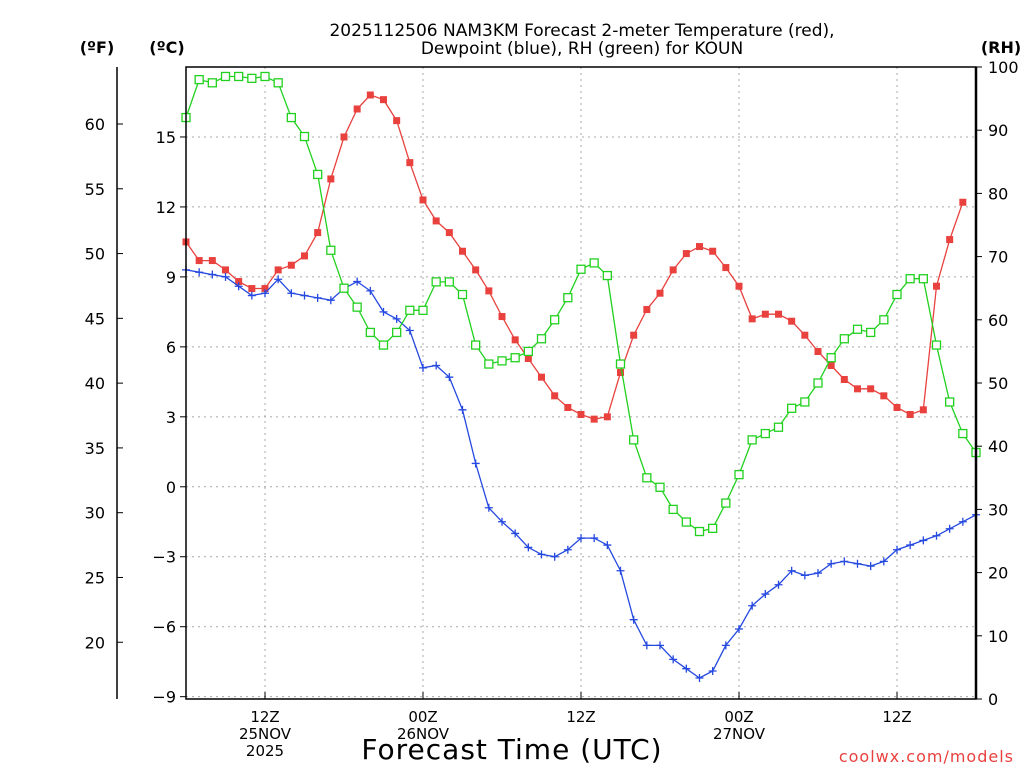 Image resolution: width=1024 pixels, height=772 pixels. I want to click on celsius-tick-label: −3, so click(164, 557).